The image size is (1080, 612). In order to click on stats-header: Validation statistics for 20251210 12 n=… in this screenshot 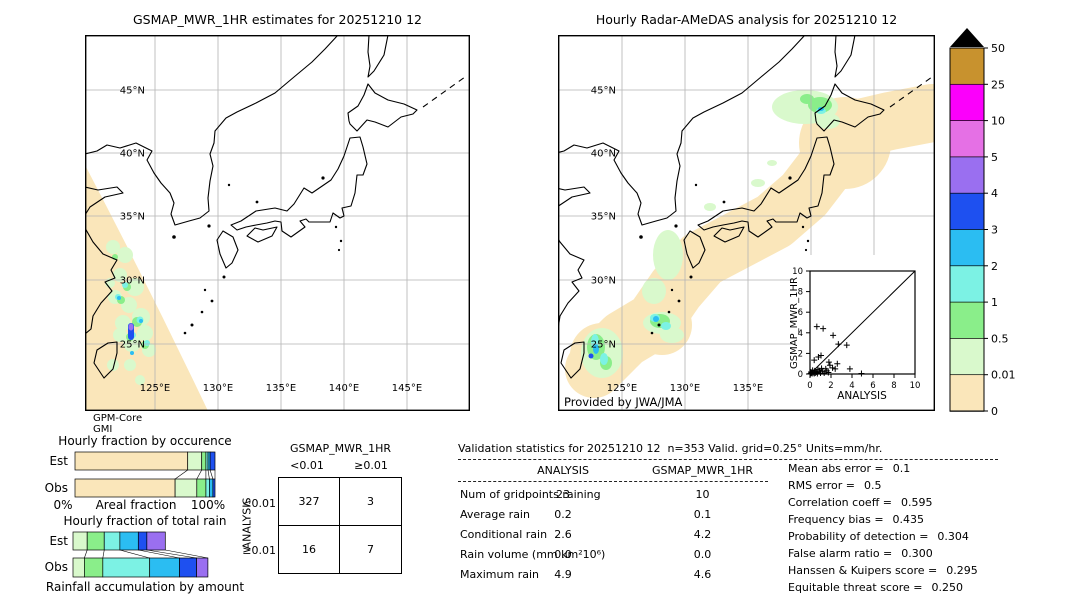, I will do `click(670, 448)`.